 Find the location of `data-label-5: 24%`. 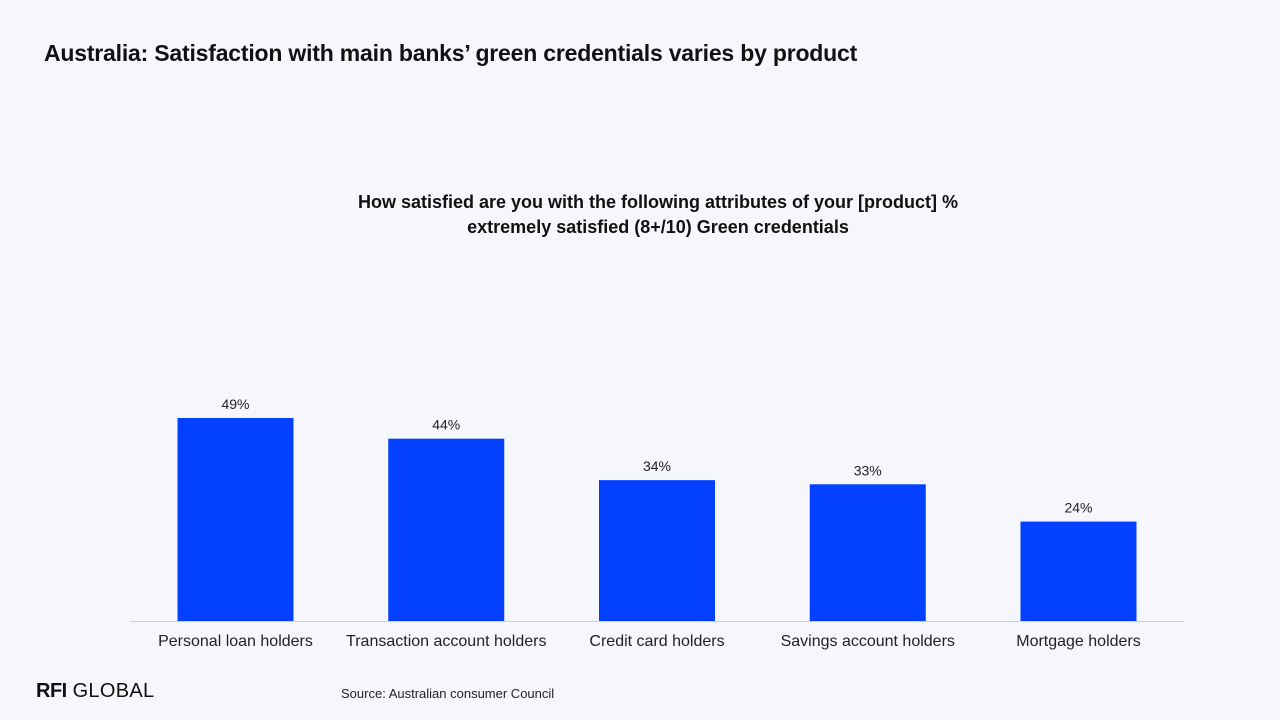

data-label-5: 24% is located at coordinates (1078, 508).